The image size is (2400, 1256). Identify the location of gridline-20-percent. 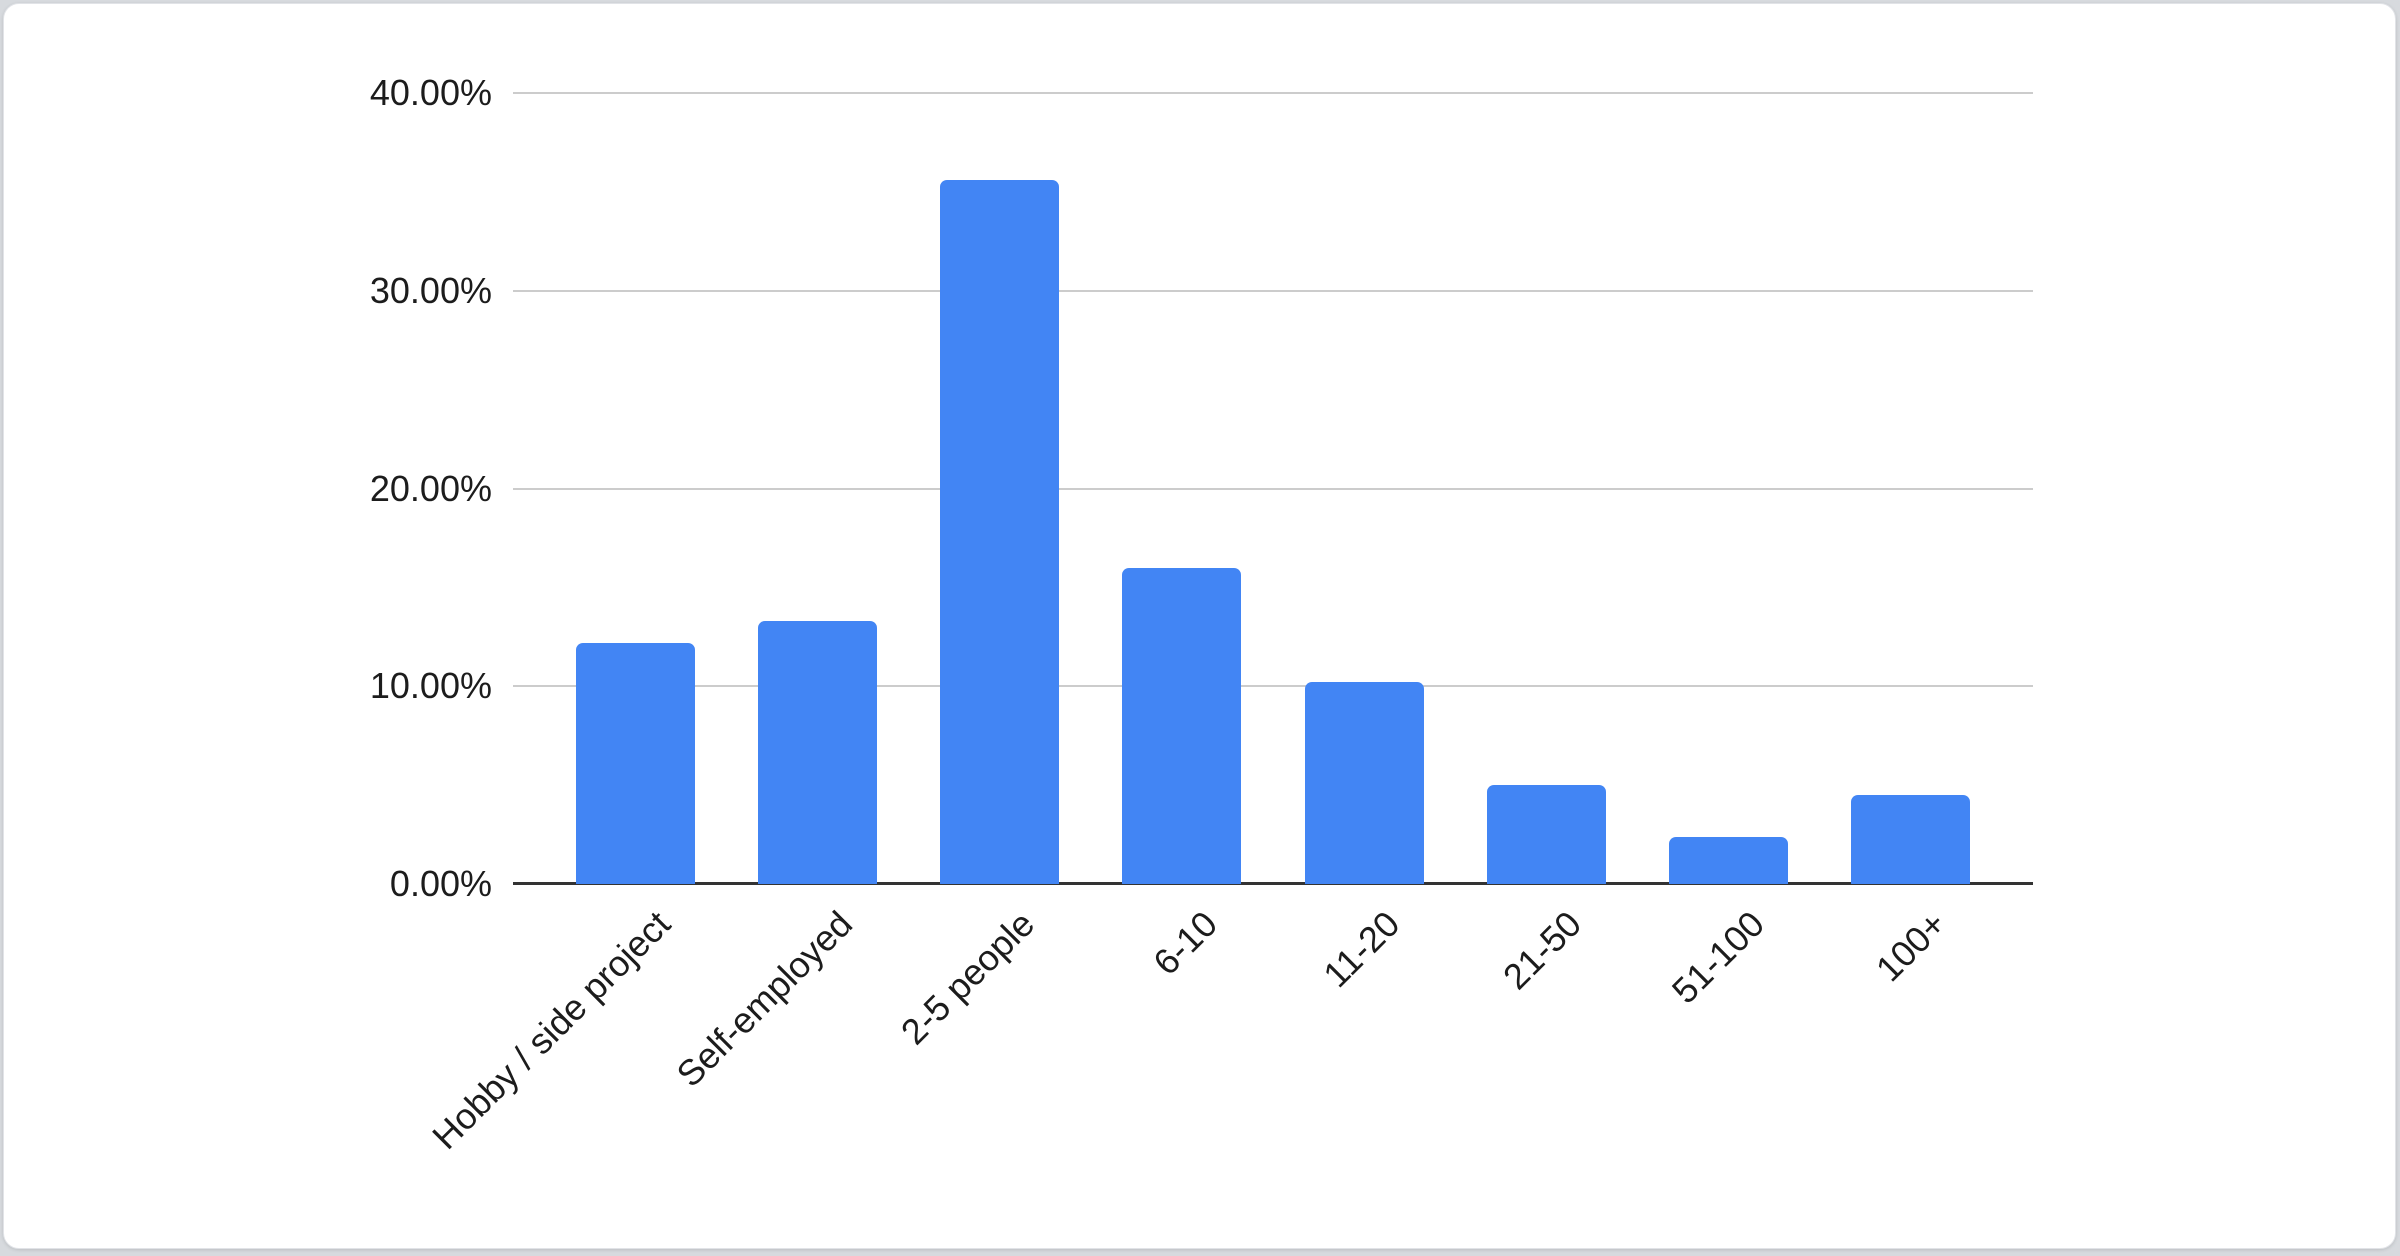
(1273, 488).